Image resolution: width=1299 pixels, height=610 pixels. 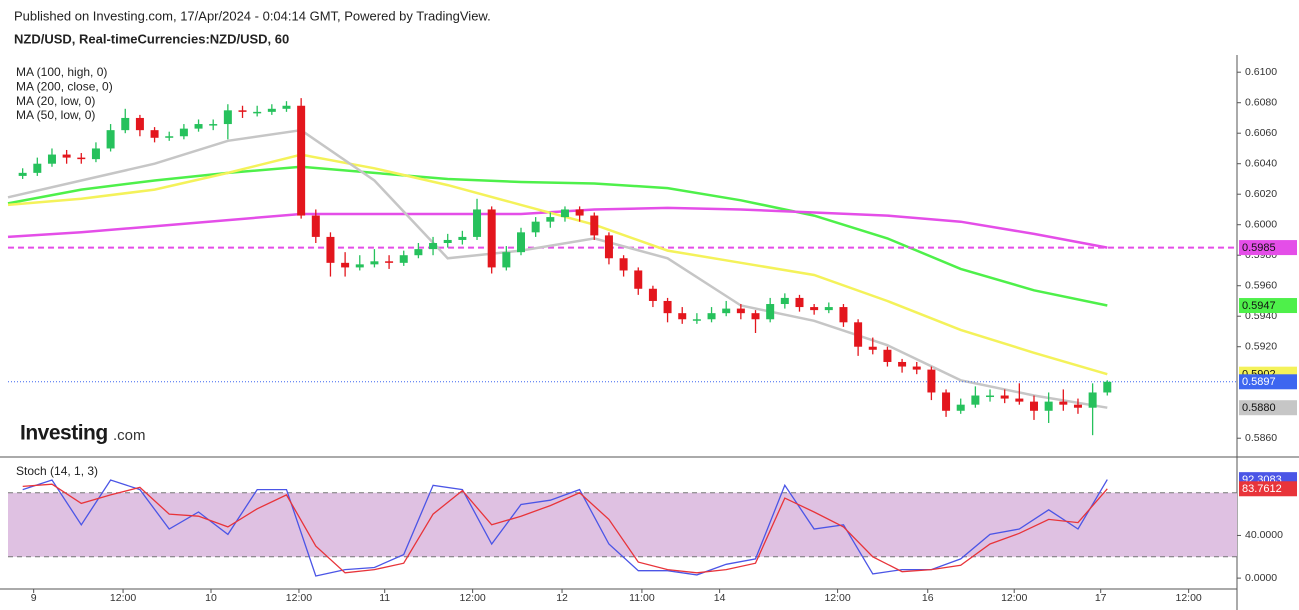 I want to click on stoch-band, so click(x=622, y=524).